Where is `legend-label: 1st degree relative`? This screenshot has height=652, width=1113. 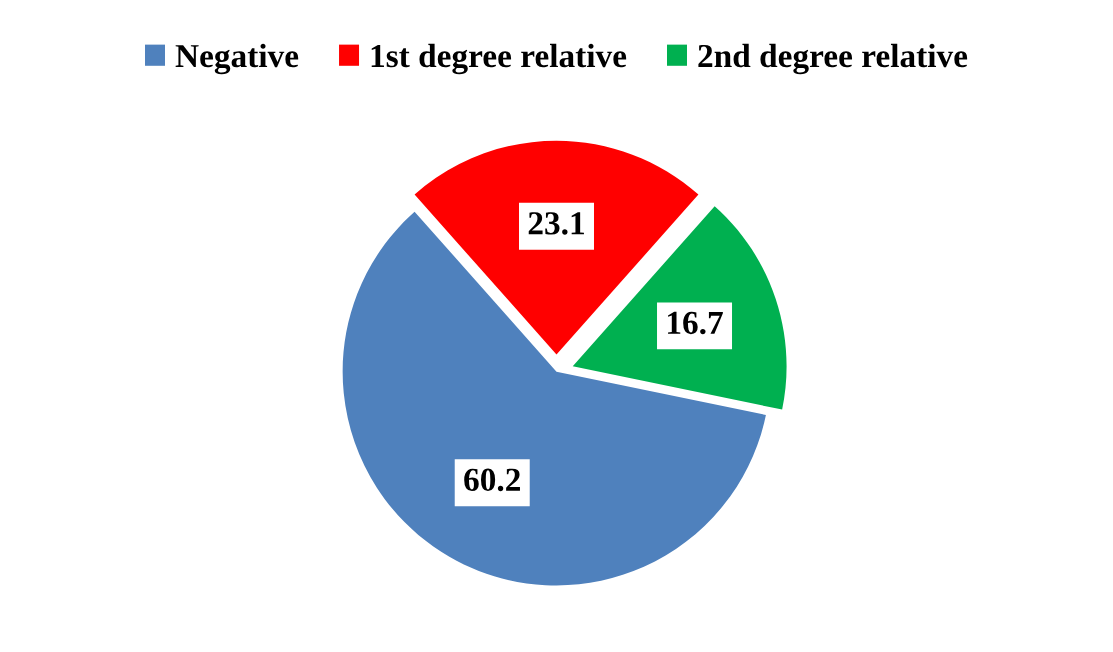 legend-label: 1st degree relative is located at coordinates (499, 59).